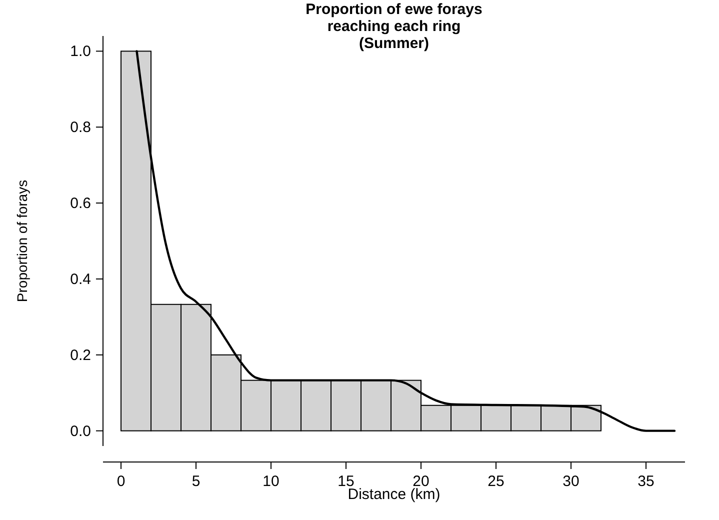 Image resolution: width=719 pixels, height=520 pixels. What do you see at coordinates (196, 481) in the screenshot?
I see `x-tick-label: 5` at bounding box center [196, 481].